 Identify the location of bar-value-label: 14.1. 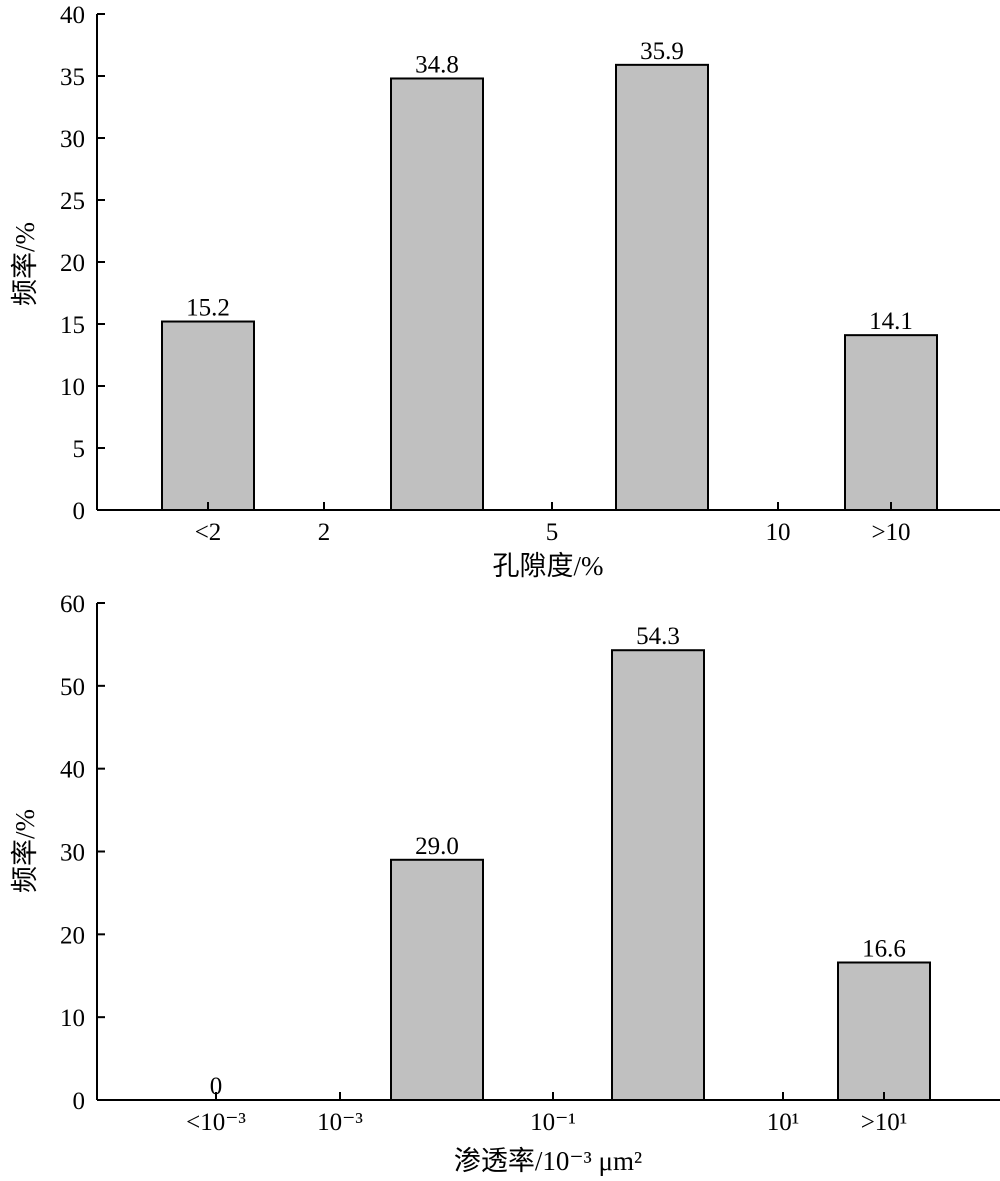
(891, 321).